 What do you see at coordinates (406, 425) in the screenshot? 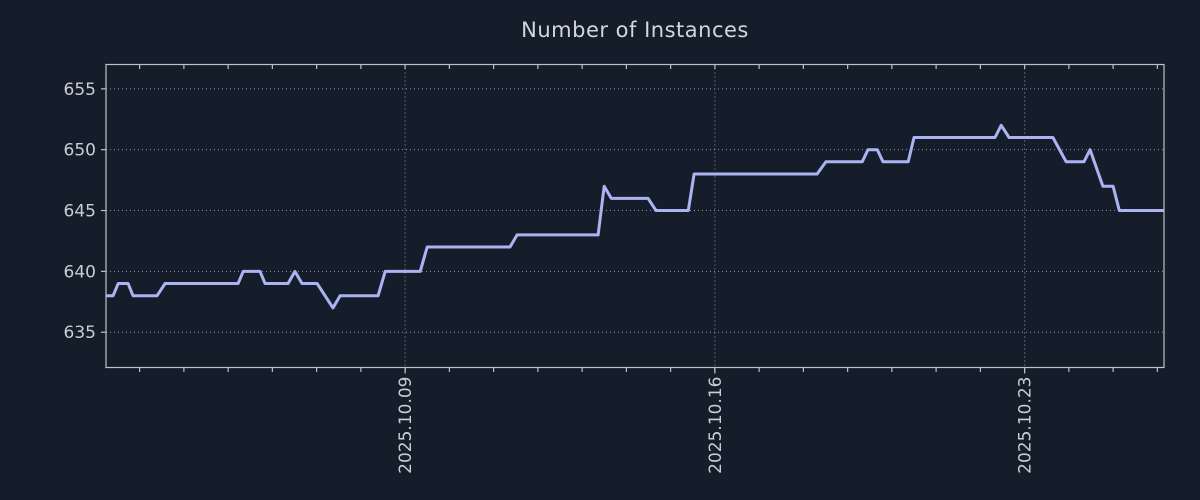
I see `x-tick-label: 2025.10.09` at bounding box center [406, 425].